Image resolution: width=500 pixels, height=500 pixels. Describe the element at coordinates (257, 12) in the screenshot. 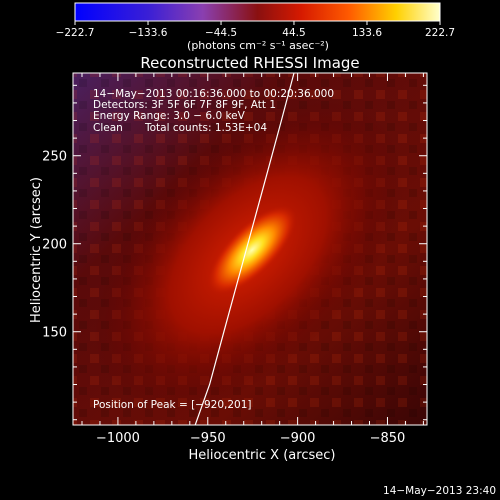

I see `colorbar-gradient` at that location.